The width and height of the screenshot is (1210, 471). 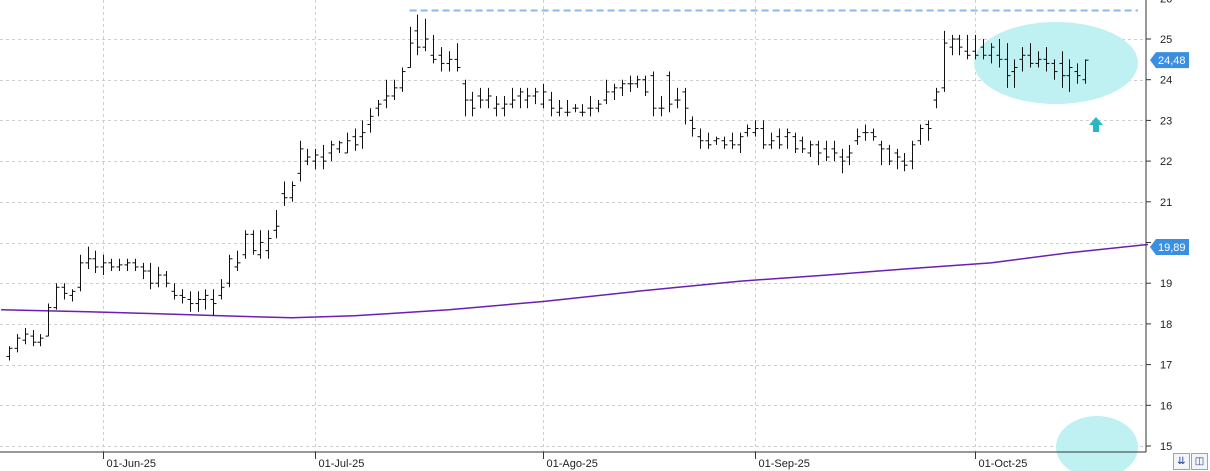 I want to click on double-chevron-down-icon: ⇊, so click(x=1181, y=461).